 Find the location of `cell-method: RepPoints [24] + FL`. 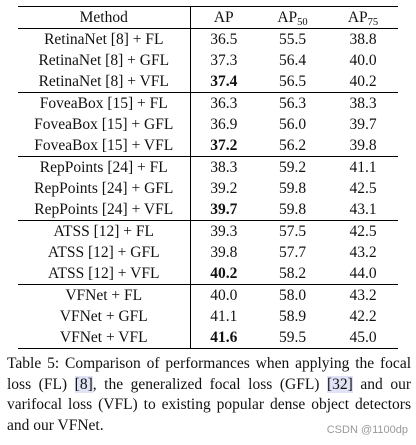

cell-method: RepPoints [24] + FL is located at coordinates (104, 167).